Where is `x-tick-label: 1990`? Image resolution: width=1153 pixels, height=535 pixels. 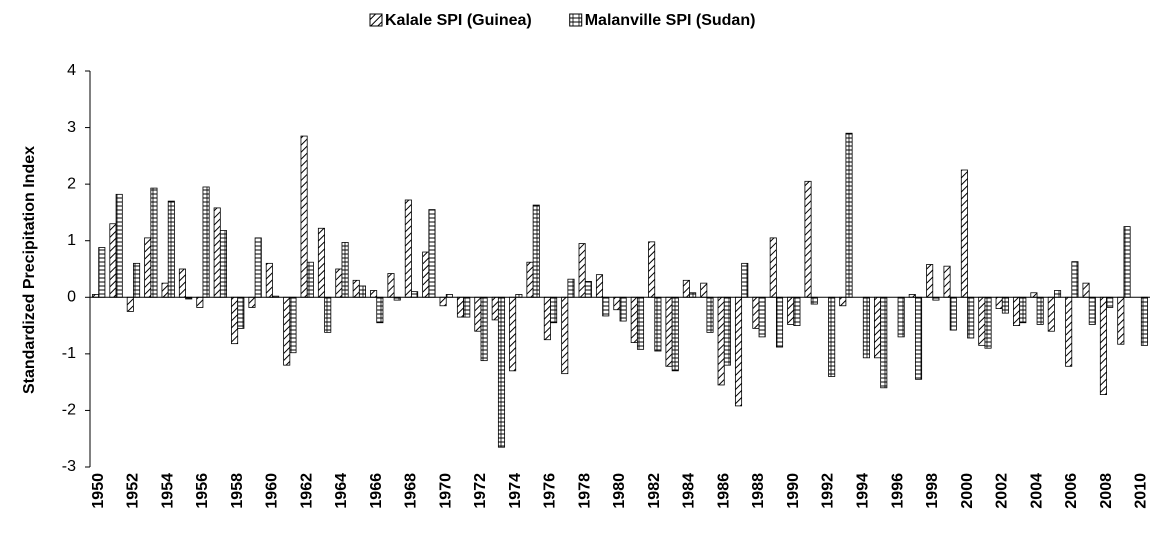
x-tick-label: 1990 is located at coordinates (793, 491).